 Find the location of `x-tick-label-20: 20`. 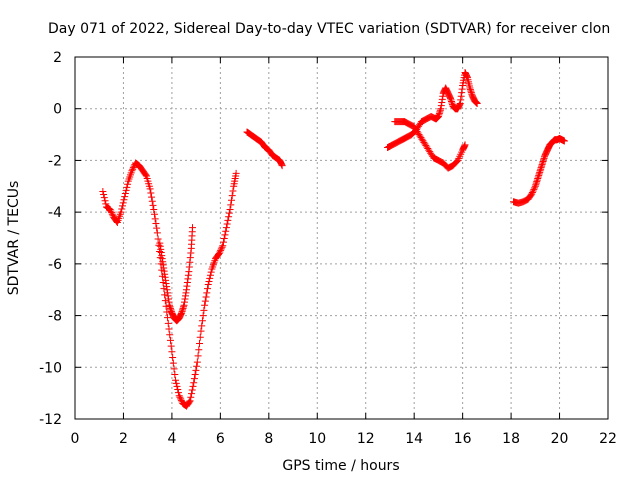

x-tick-label-20: 20 is located at coordinates (560, 439).